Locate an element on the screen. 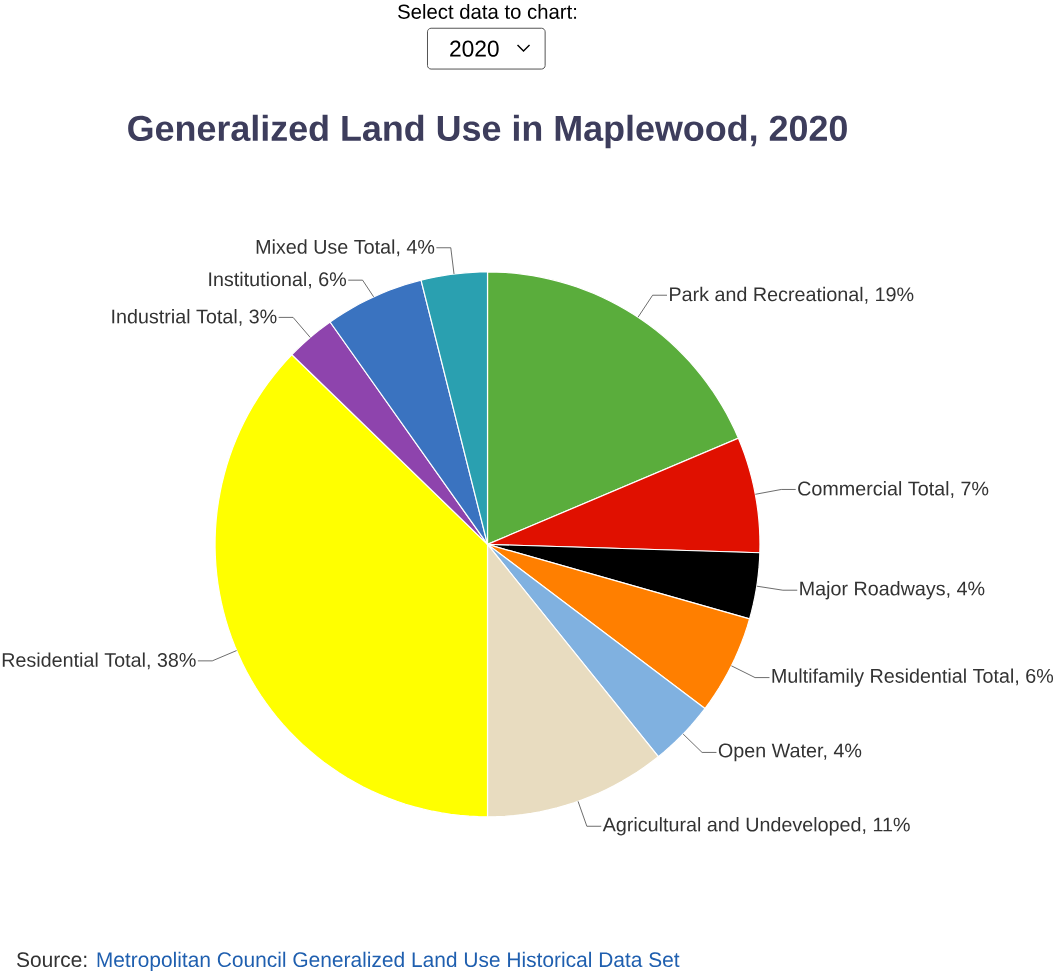 The image size is (1055, 971). text: Metropolitan Council Generalized Land Use Historical Data Set is located at coordinates (388, 961).